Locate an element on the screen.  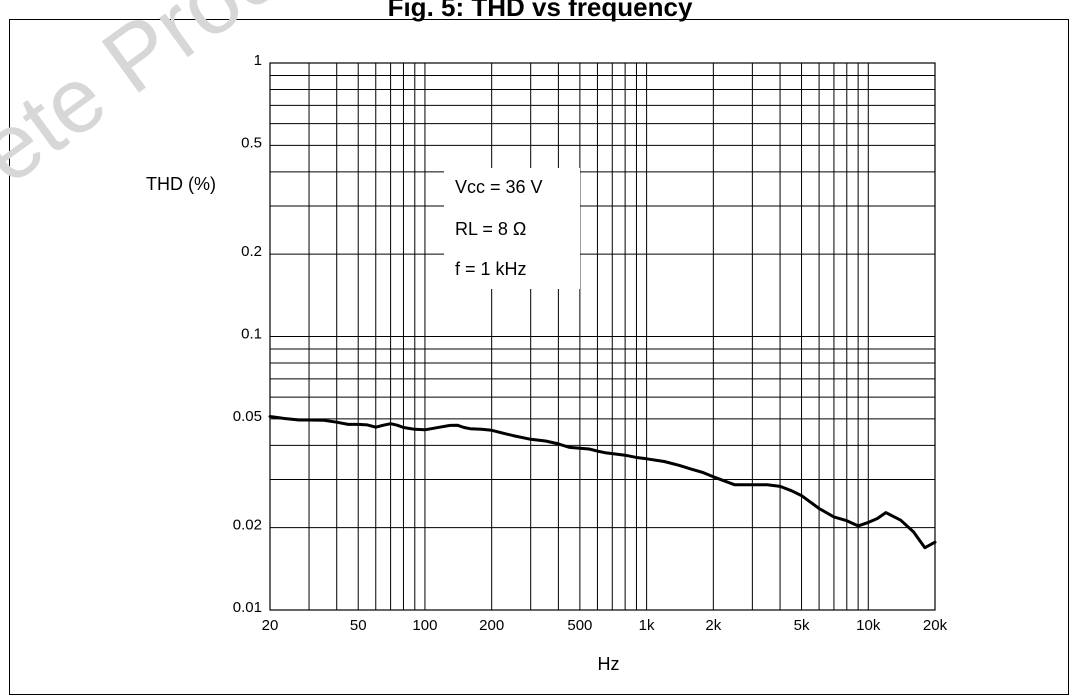
thd-curve is located at coordinates (602, 482).